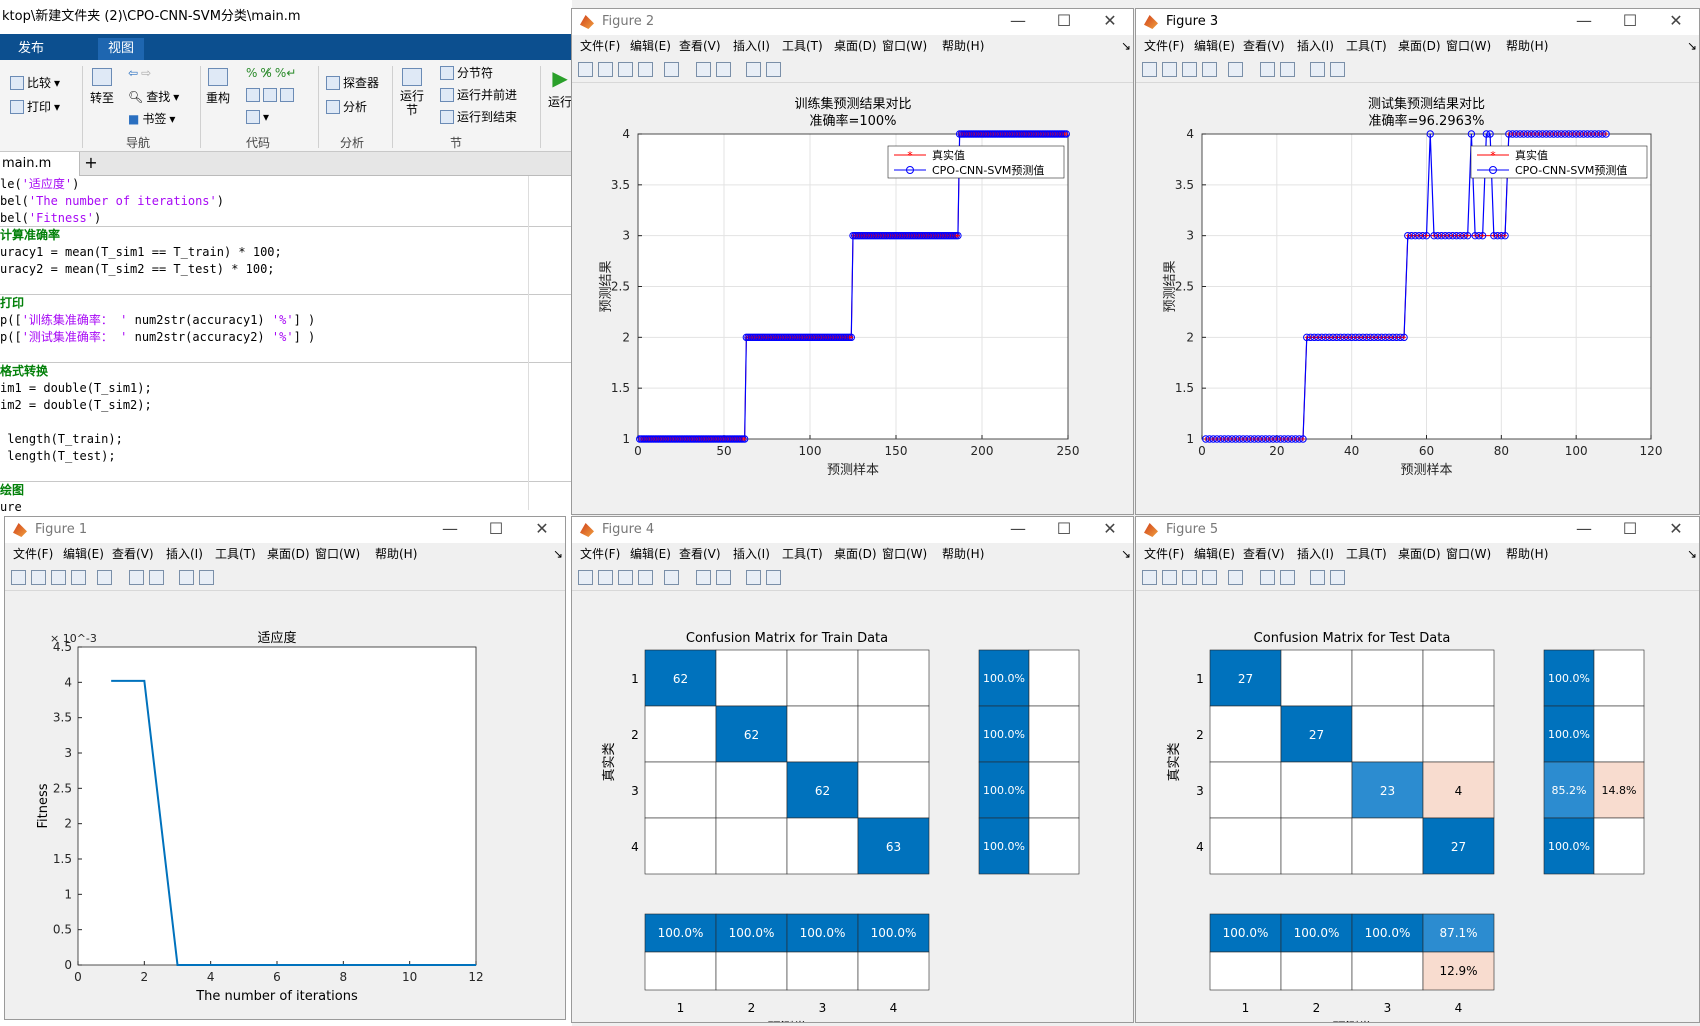 The height and width of the screenshot is (1026, 1700). What do you see at coordinates (139, 73) in the screenshot?
I see `back-forward-buttons: ⇦ ⇨` at bounding box center [139, 73].